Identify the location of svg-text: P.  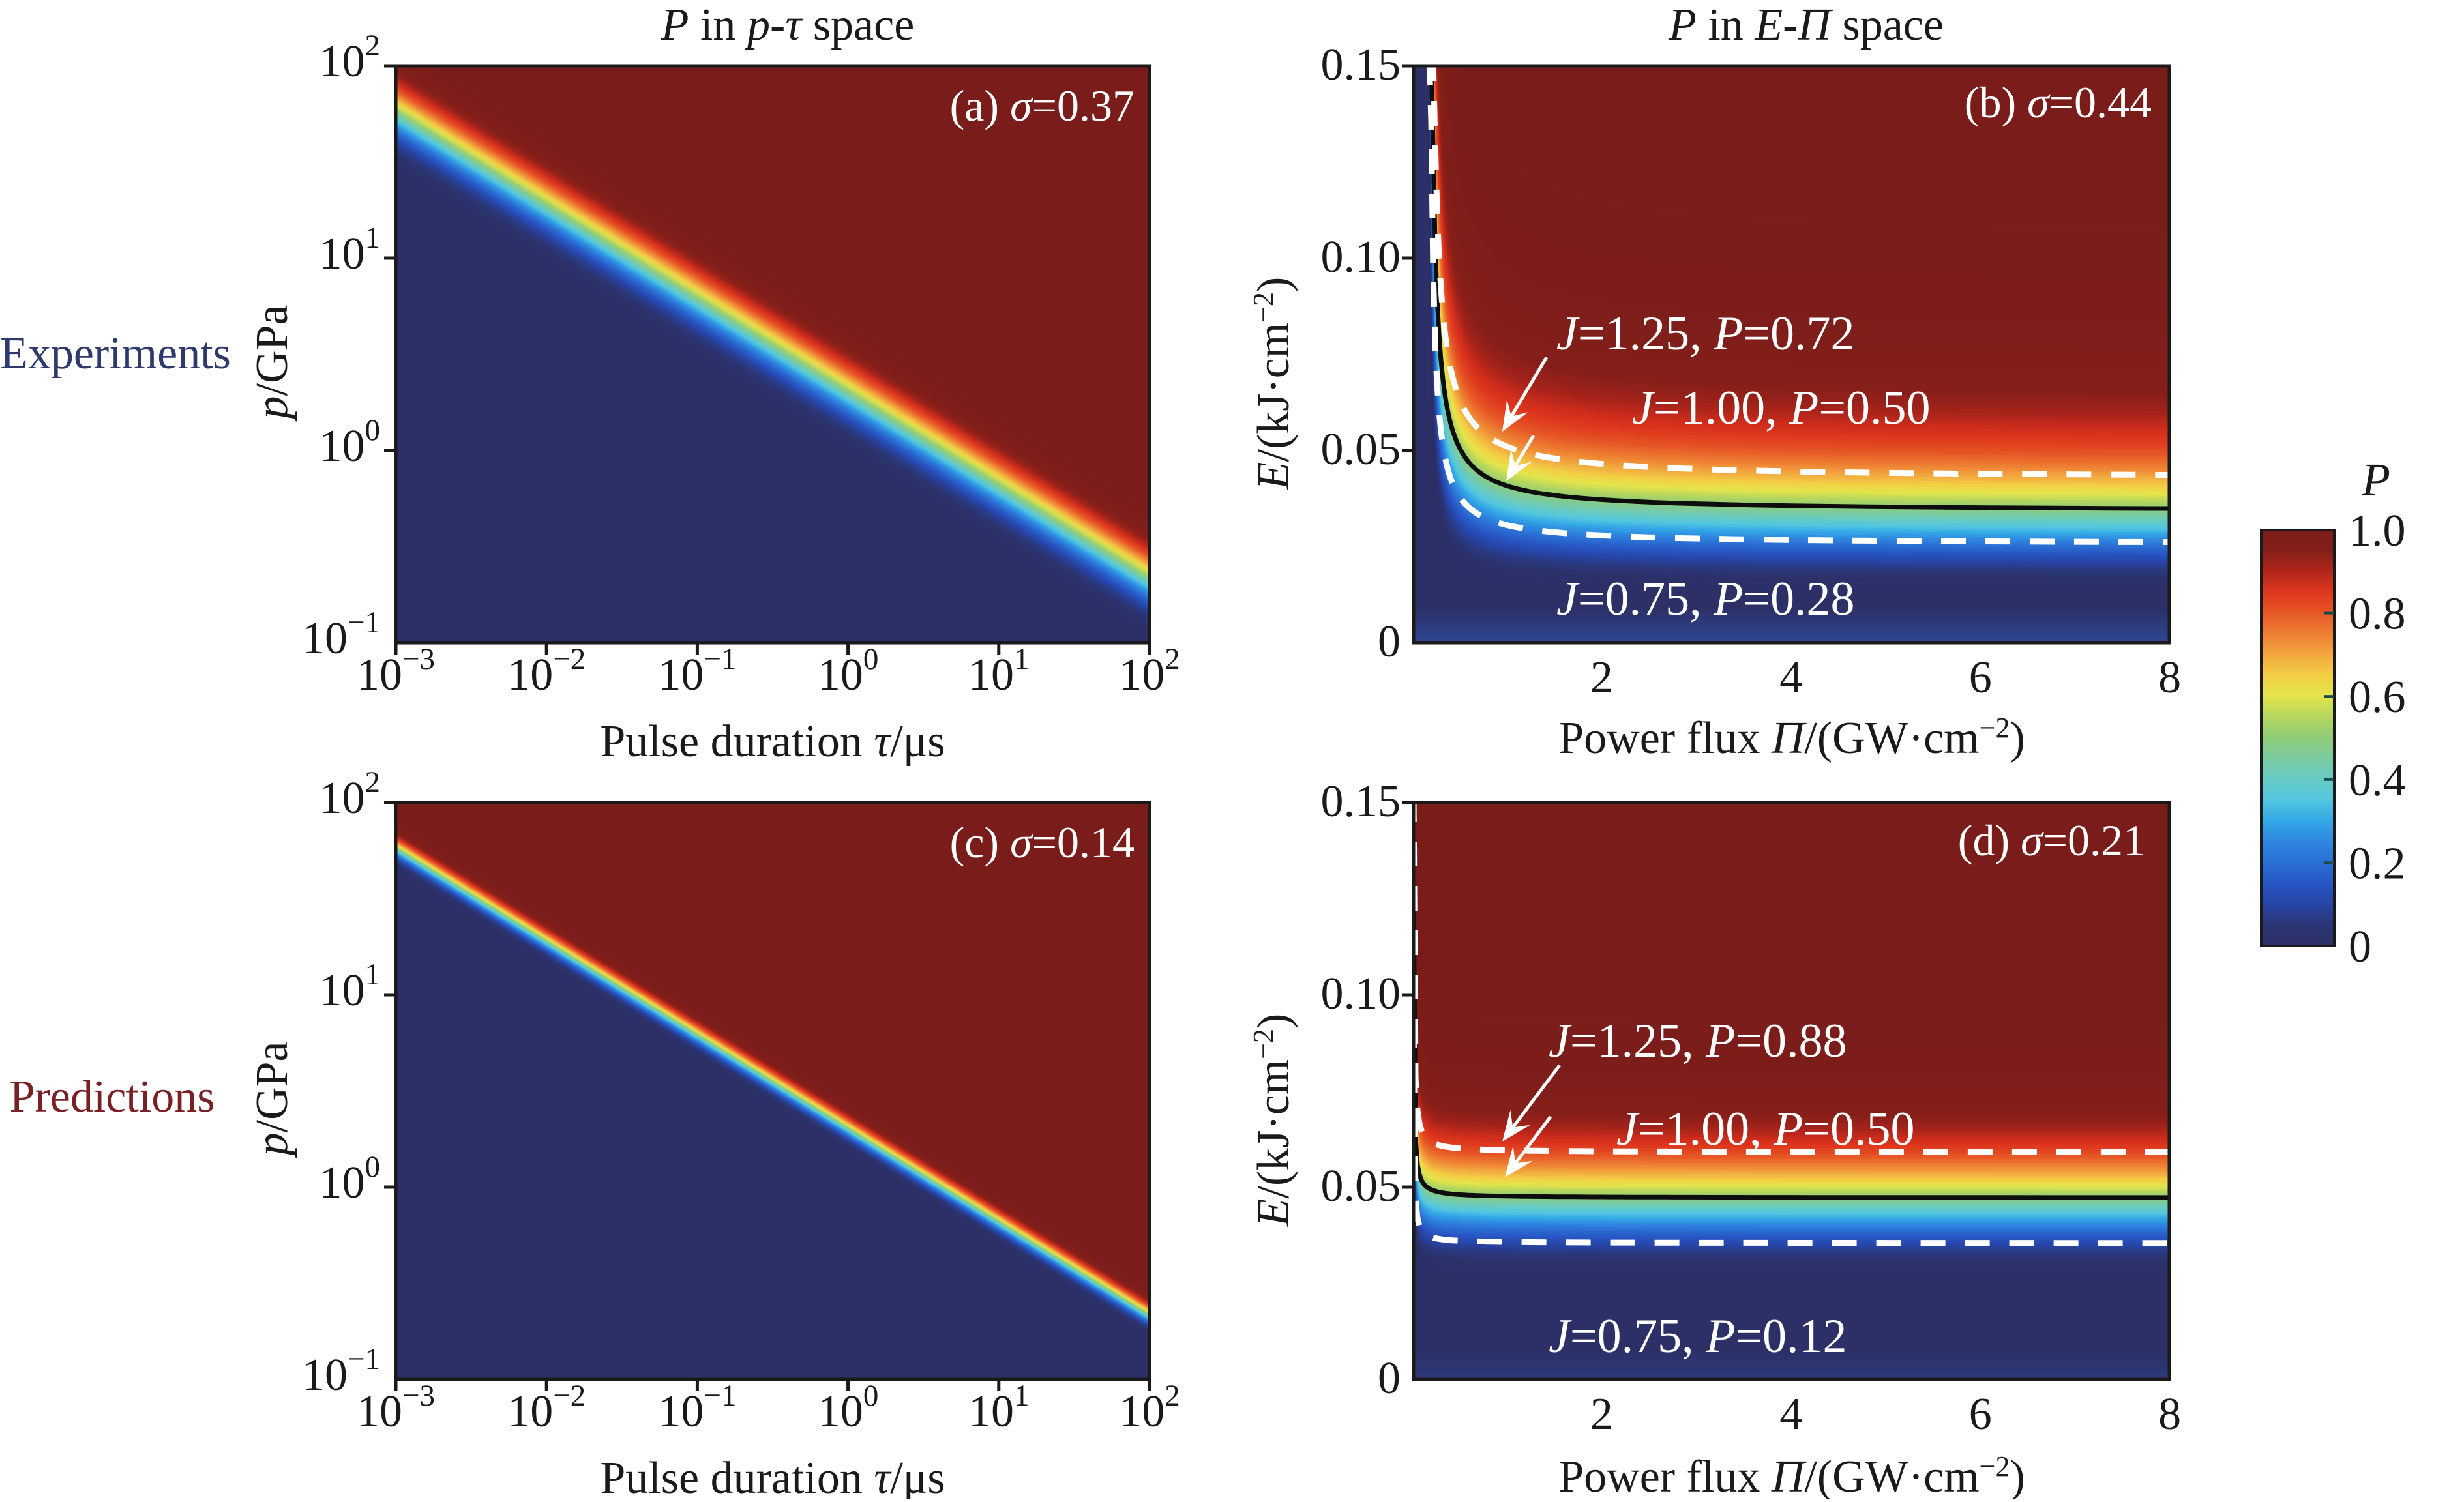
(2375, 480).